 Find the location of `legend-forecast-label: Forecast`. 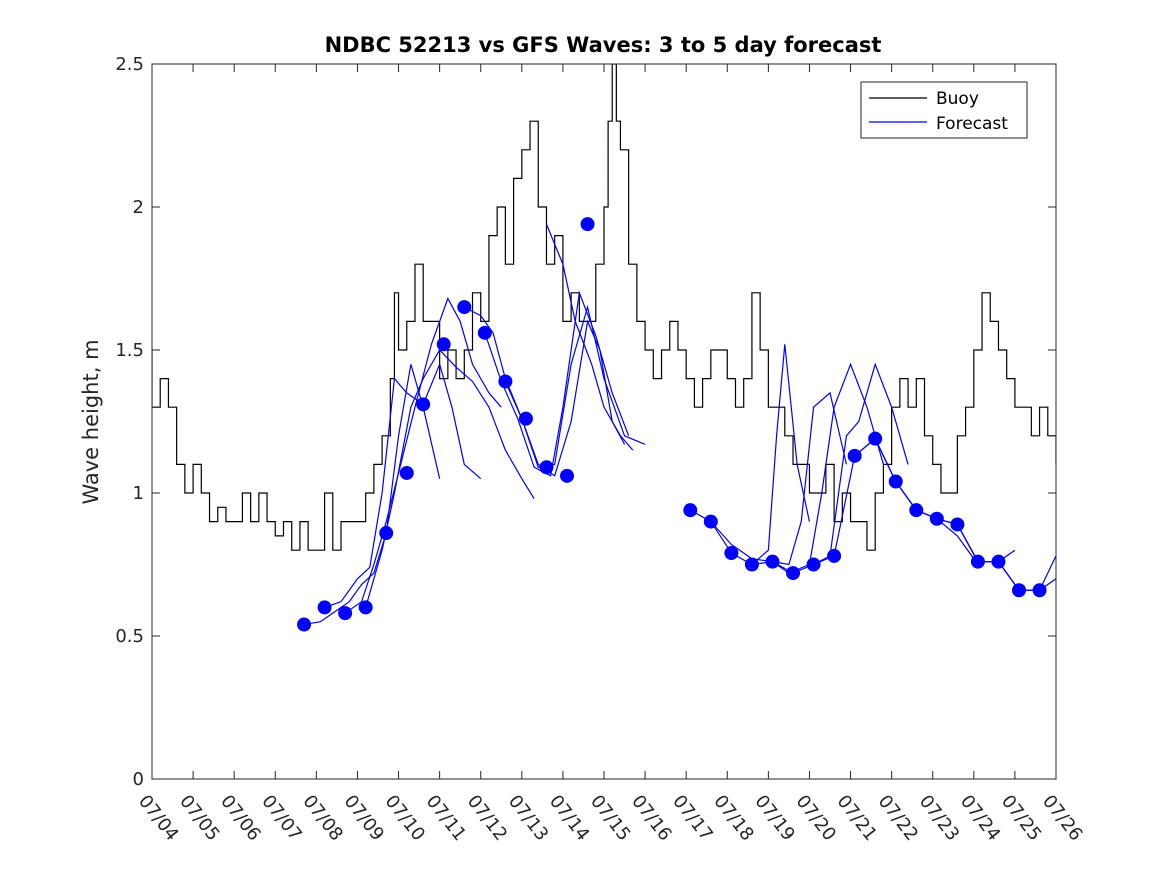

legend-forecast-label: Forecast is located at coordinates (972, 124).